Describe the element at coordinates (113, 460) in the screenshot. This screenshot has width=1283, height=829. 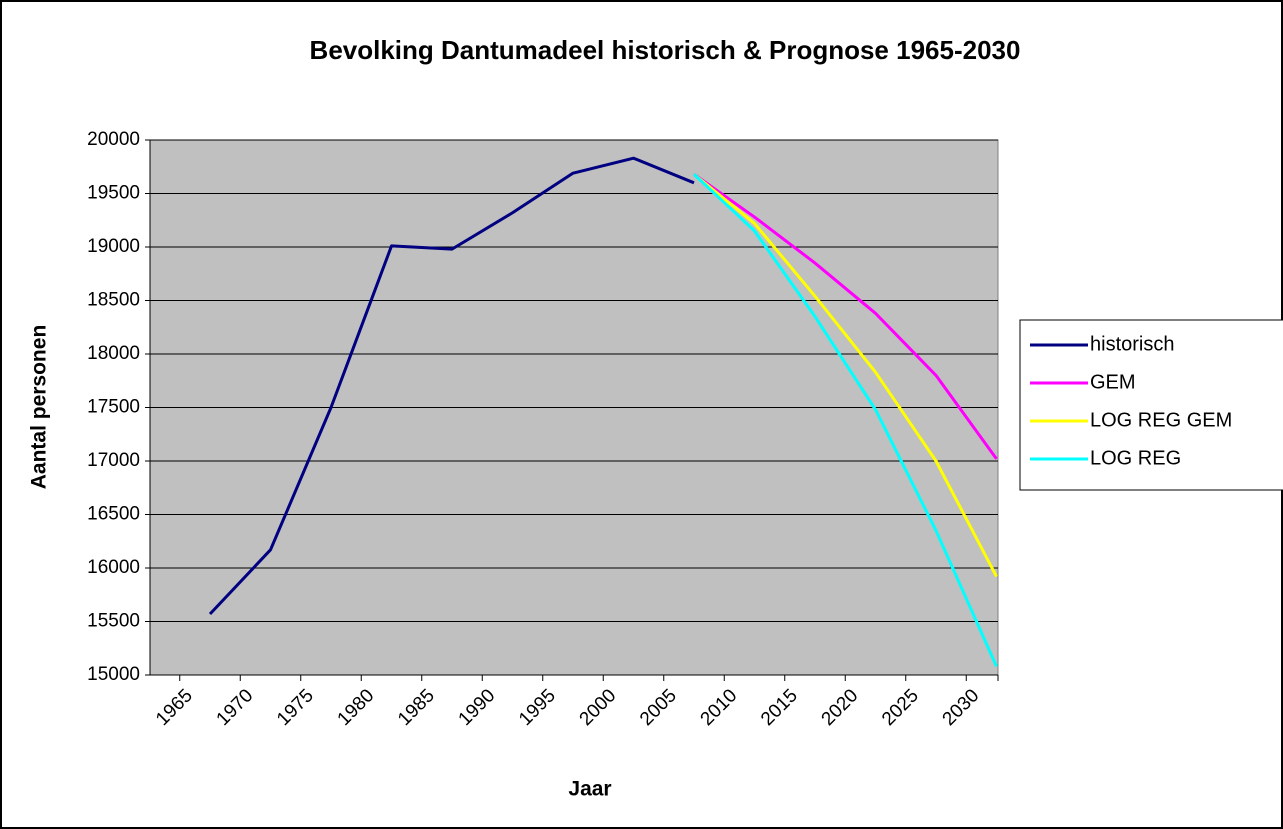
I see `y-tick-label: 17000` at that location.